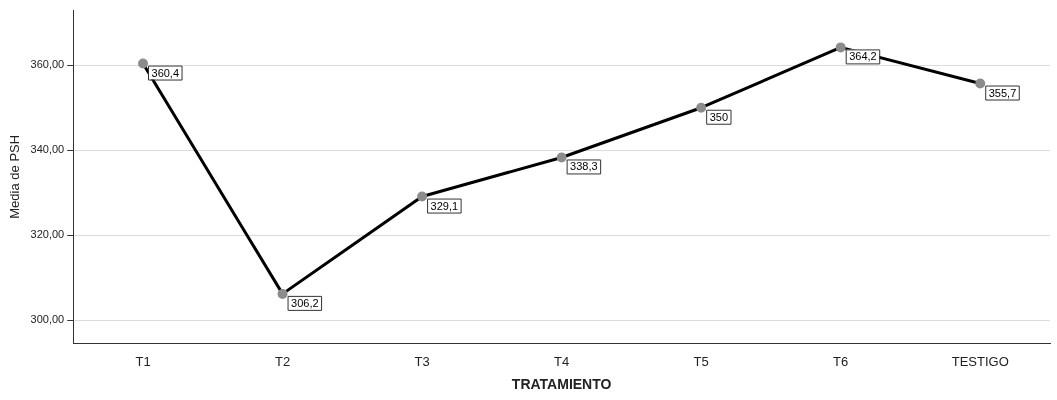  Describe the element at coordinates (561, 384) in the screenshot. I see `x-axis-title: TRATAMIENTO` at that location.